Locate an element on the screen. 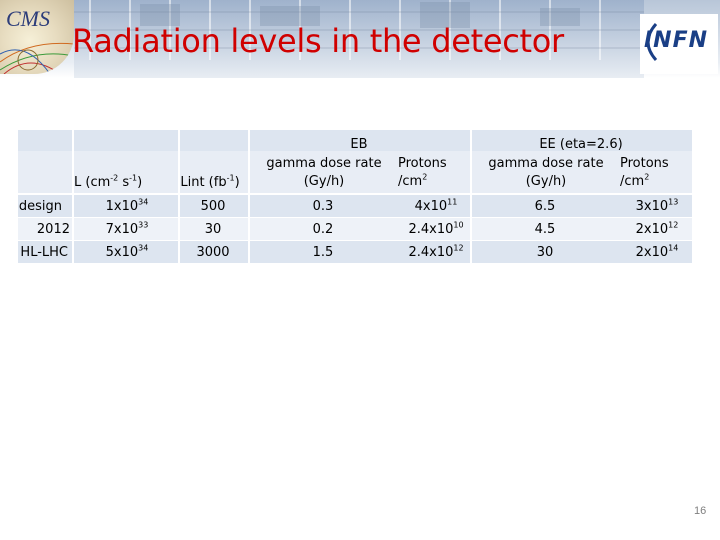 This screenshot has height=540, width=720. table-band-header is located at coordinates (355, 172).